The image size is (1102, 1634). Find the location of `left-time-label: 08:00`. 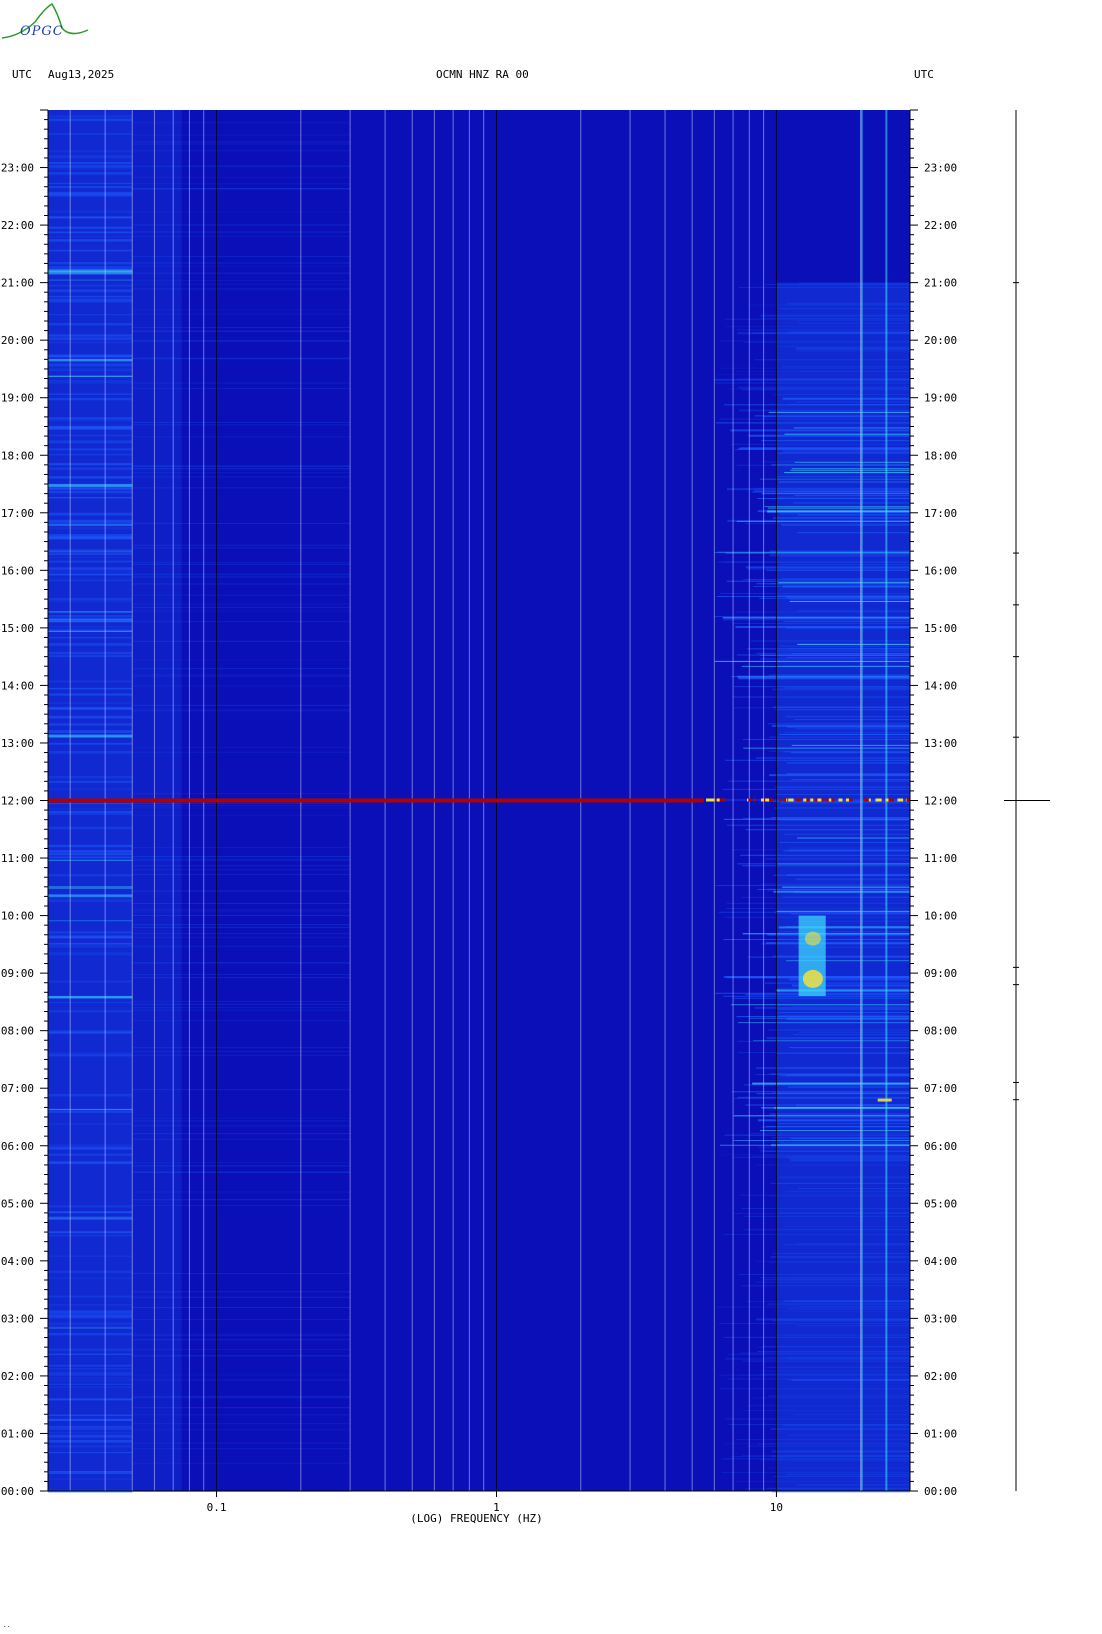

left-time-label: 08:00 is located at coordinates (17, 1031).